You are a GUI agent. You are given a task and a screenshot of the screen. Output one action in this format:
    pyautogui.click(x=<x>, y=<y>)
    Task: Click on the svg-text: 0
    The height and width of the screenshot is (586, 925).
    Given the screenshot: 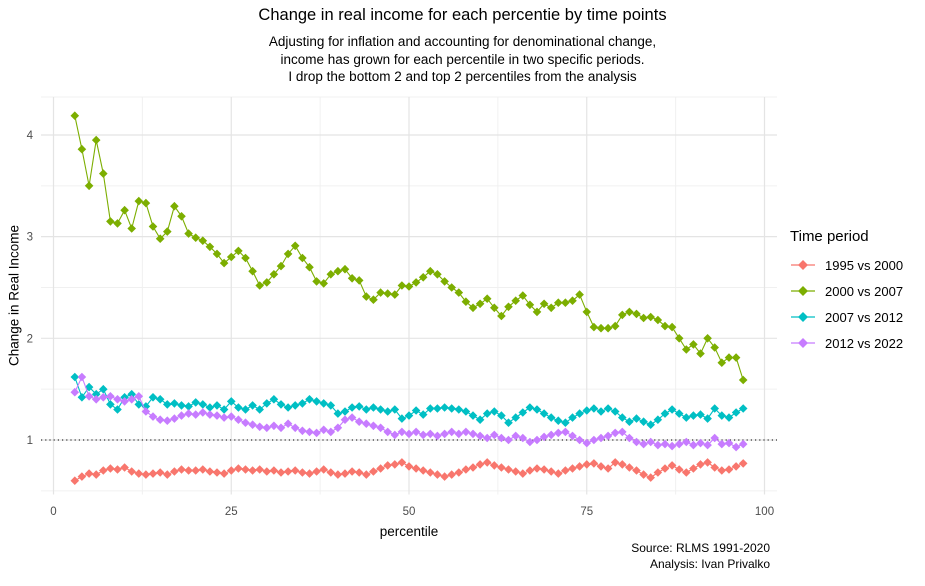 What is the action you would take?
    pyautogui.click(x=53, y=512)
    